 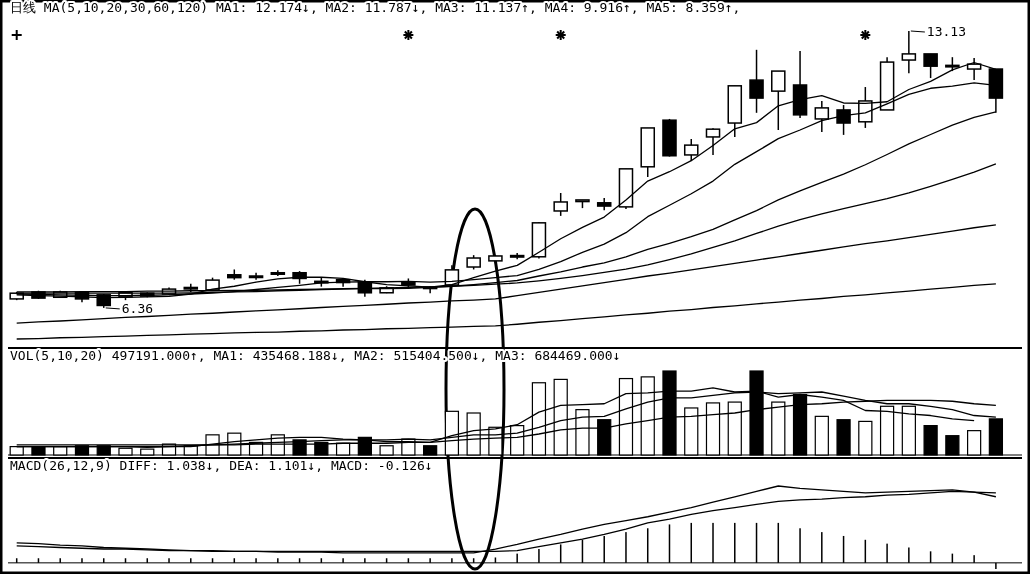 What do you see at coordinates (221, 465) in the screenshot?
I see `chart-title: MACD(26,12,9) DIFF: 1.038↓, DEA: 1.101↓, MACD: -0.126↓` at bounding box center [221, 465].